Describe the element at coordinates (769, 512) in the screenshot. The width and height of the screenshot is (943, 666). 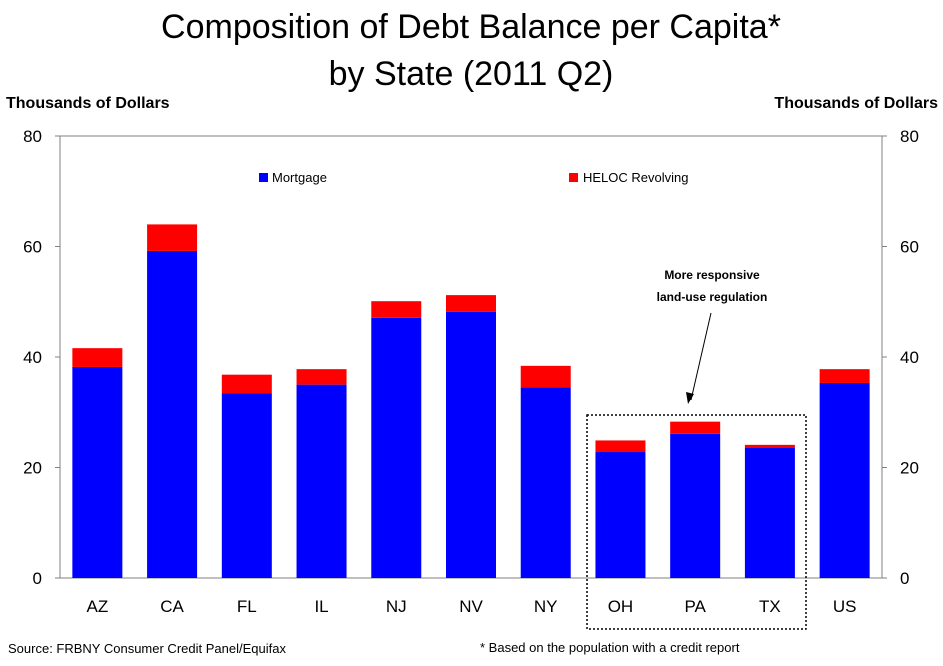
I see `bar-mortgage-tx` at that location.